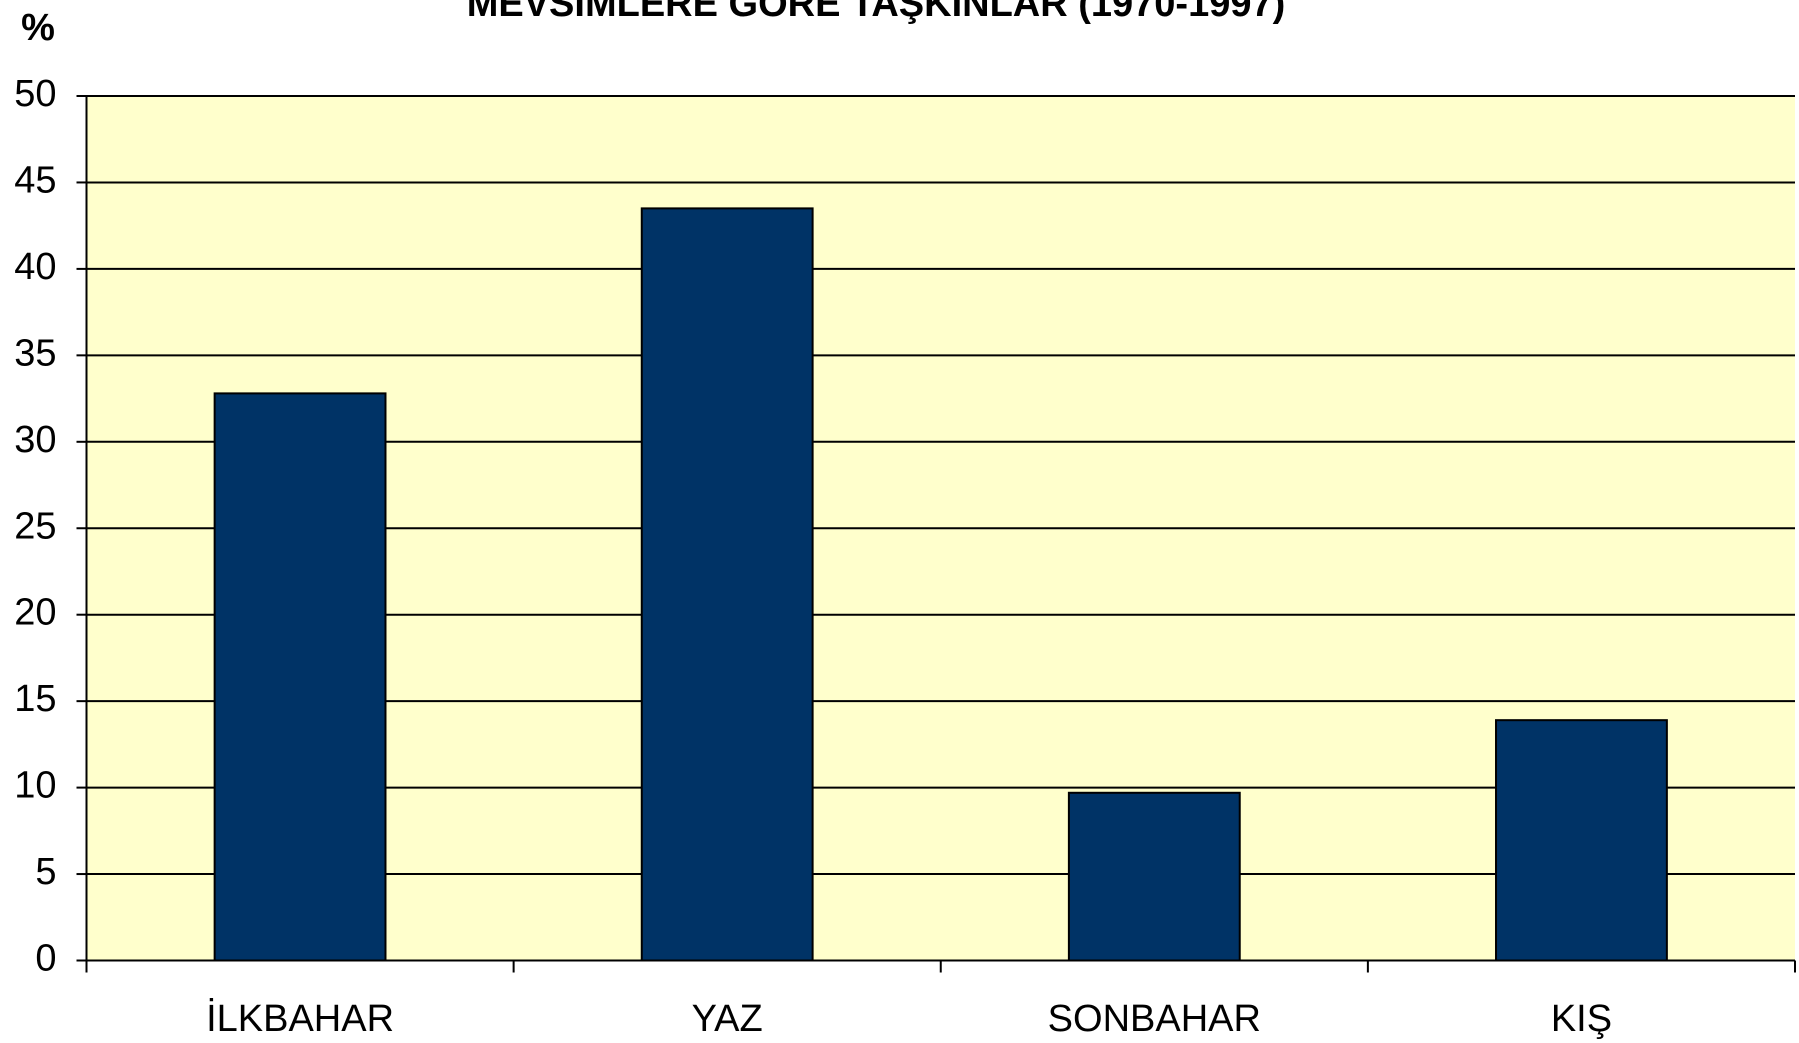 The image size is (1799, 1043). What do you see at coordinates (1581, 1019) in the screenshot?
I see `x-tick-label: KIŞ` at bounding box center [1581, 1019].